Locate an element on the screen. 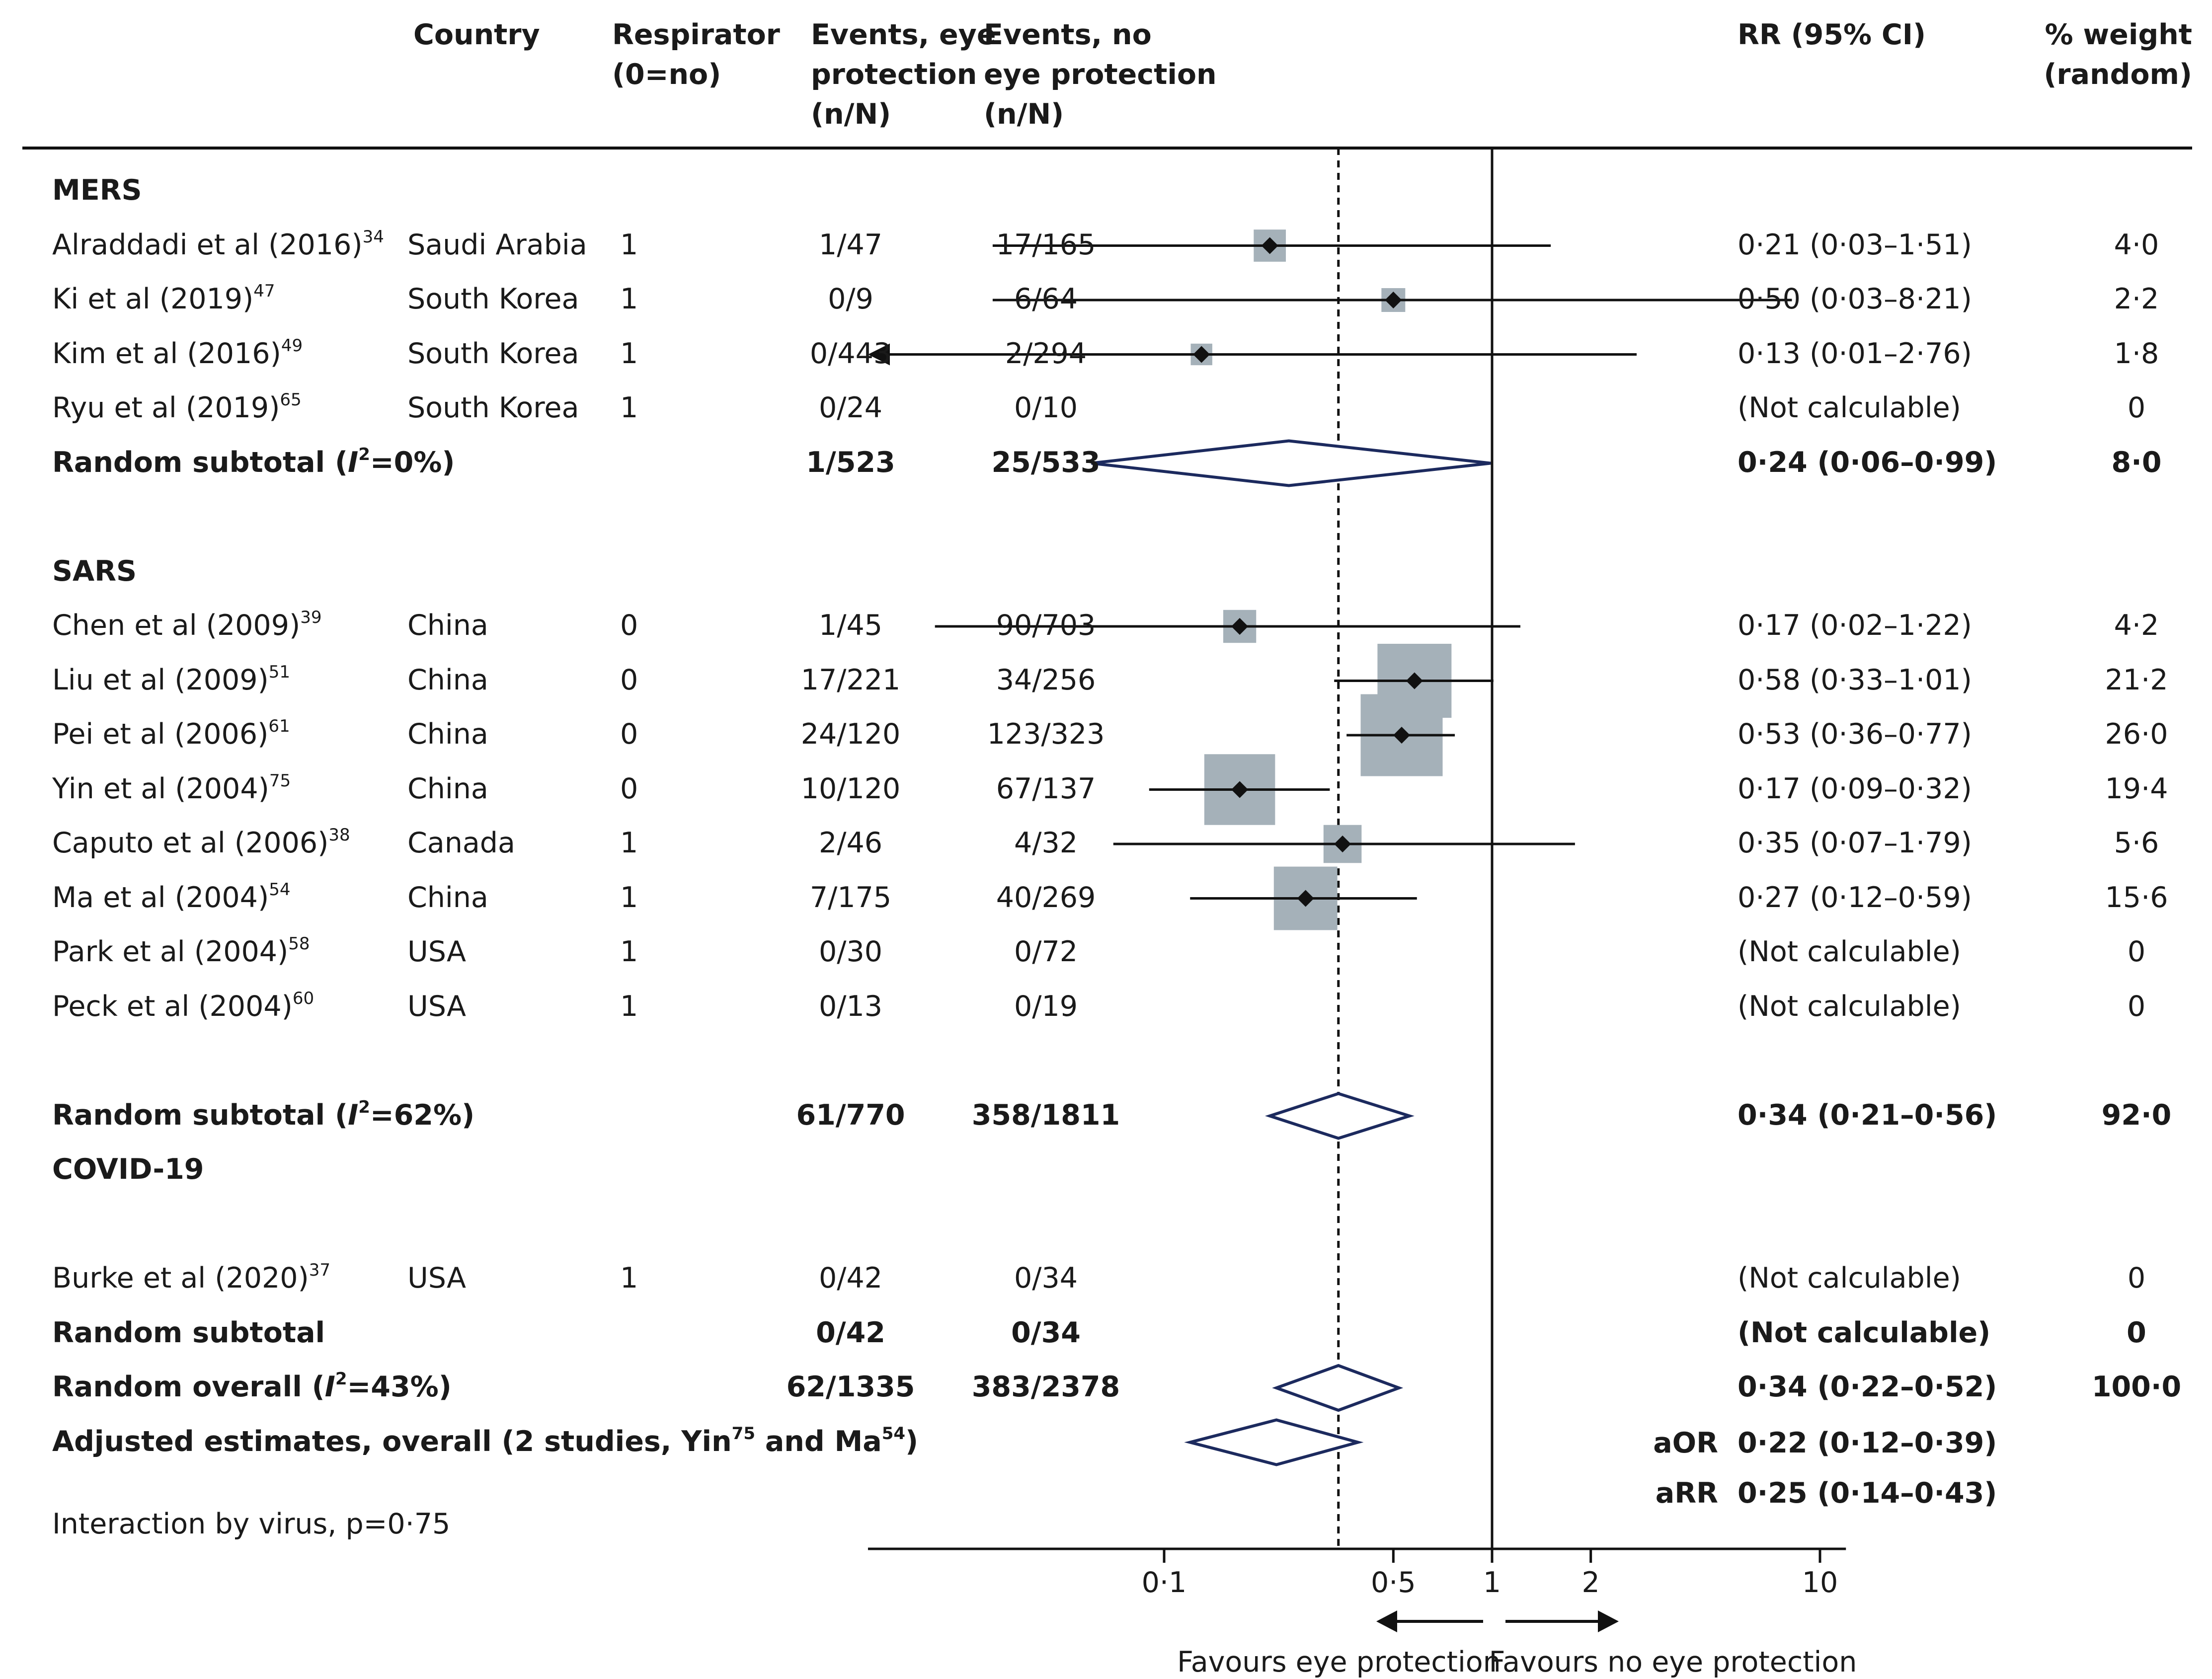 Image resolution: width=2212 pixels, height=1679 pixels. study-events-eye: 0/9 is located at coordinates (850, 299).